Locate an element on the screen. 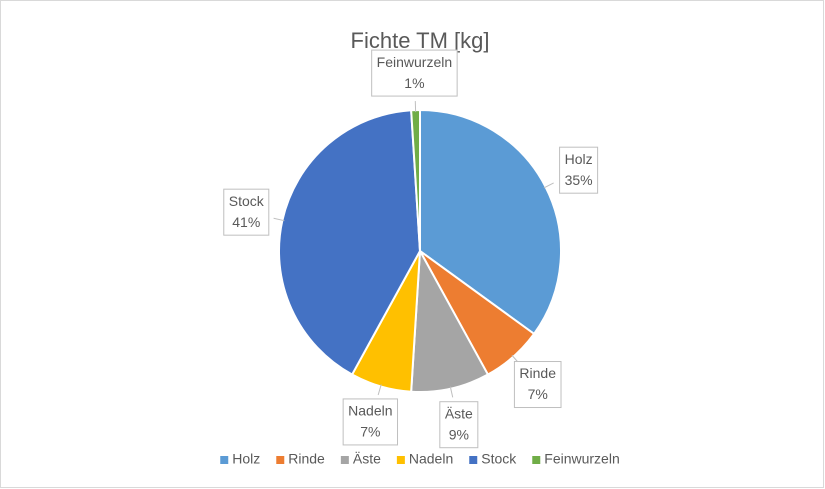  legend-label: Nadeln is located at coordinates (431, 459).